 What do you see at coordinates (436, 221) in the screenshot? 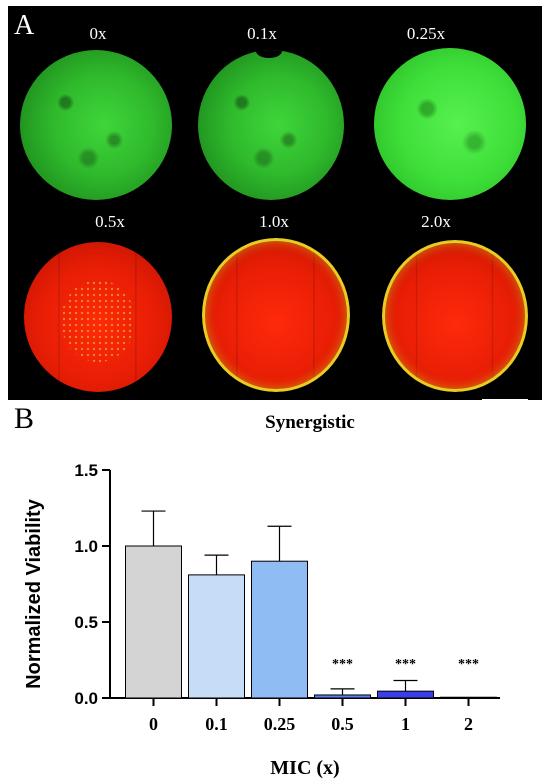
I see `well-label-2.0x: 2.0x` at bounding box center [436, 221].